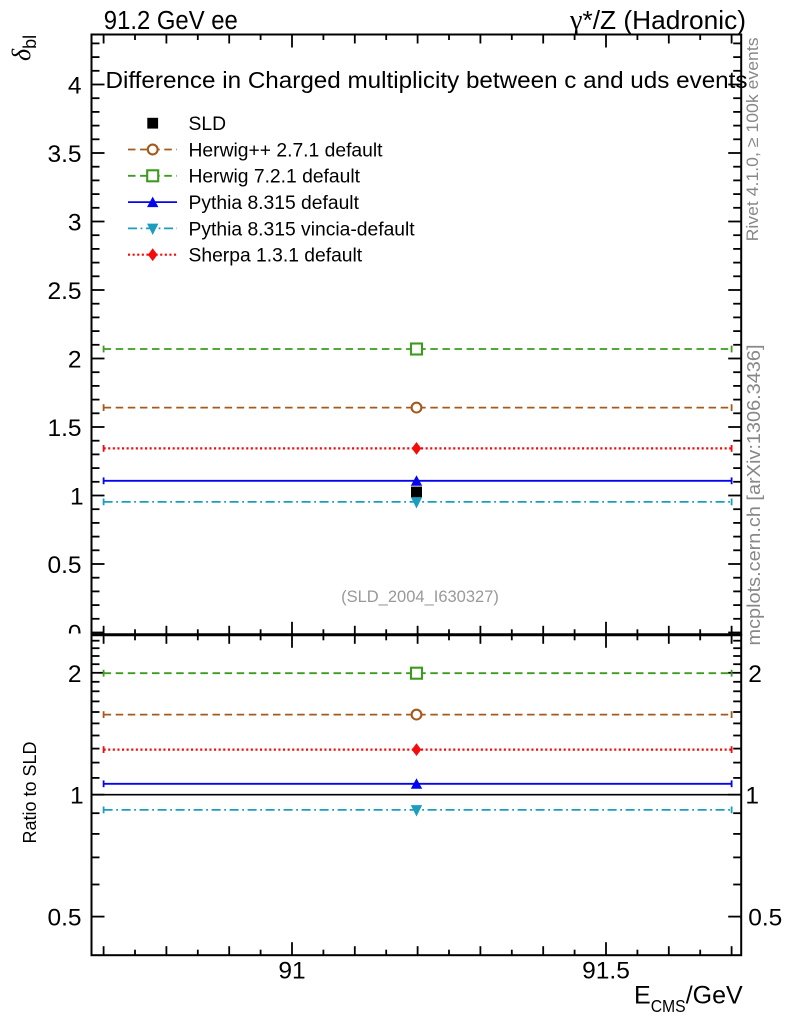 The image size is (786, 1029). Describe the element at coordinates (753, 495) in the screenshot. I see `svg-text:mcplots.cern.ch [arXiv:1306.34: mcplots.cern.ch [arXiv:1306.3436]` at that location.